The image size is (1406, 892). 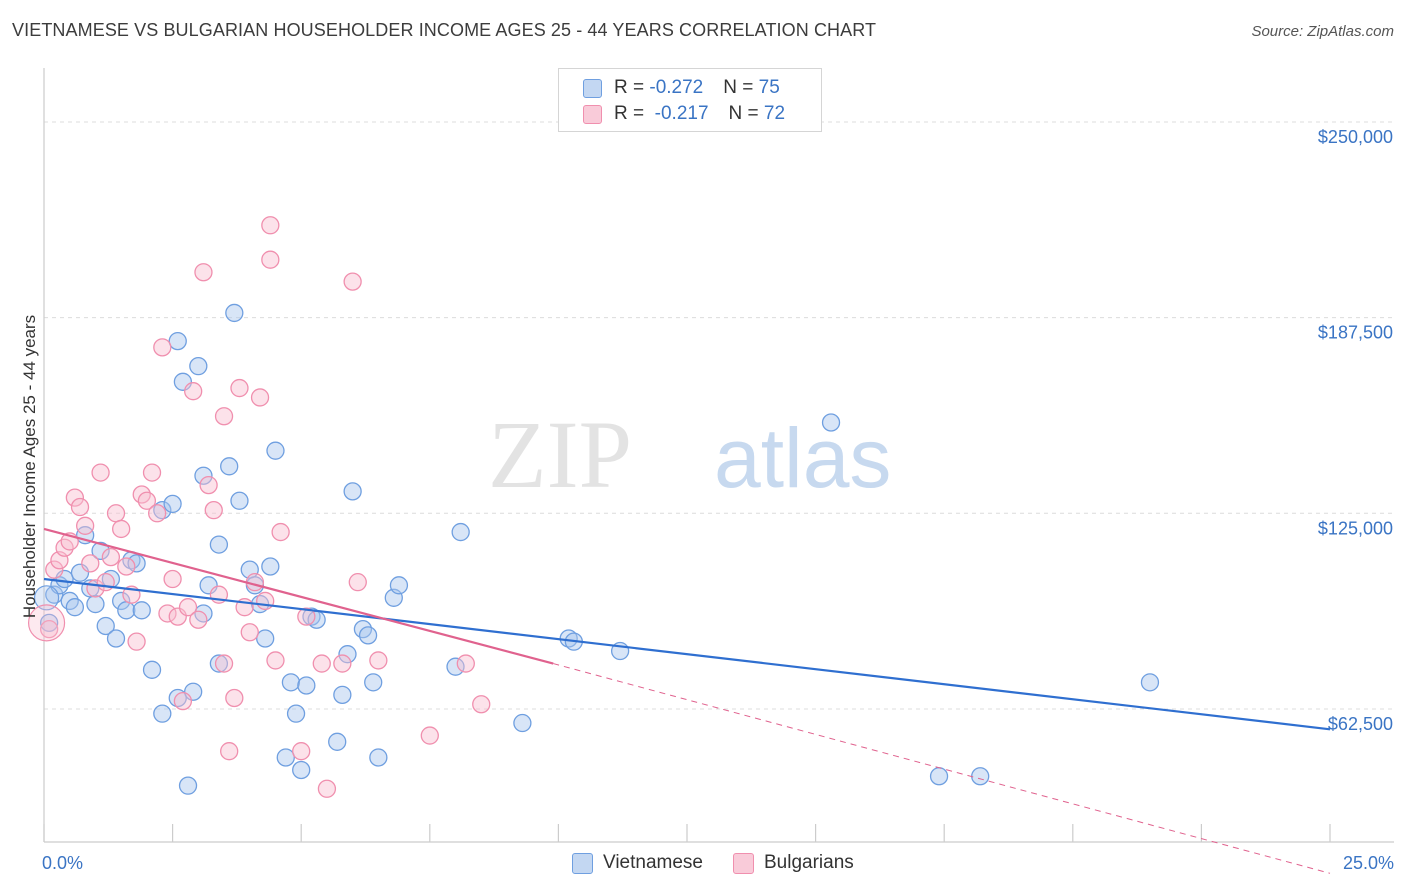 I want to click on y-tick-label: $62,500, so click(x=1360, y=724).